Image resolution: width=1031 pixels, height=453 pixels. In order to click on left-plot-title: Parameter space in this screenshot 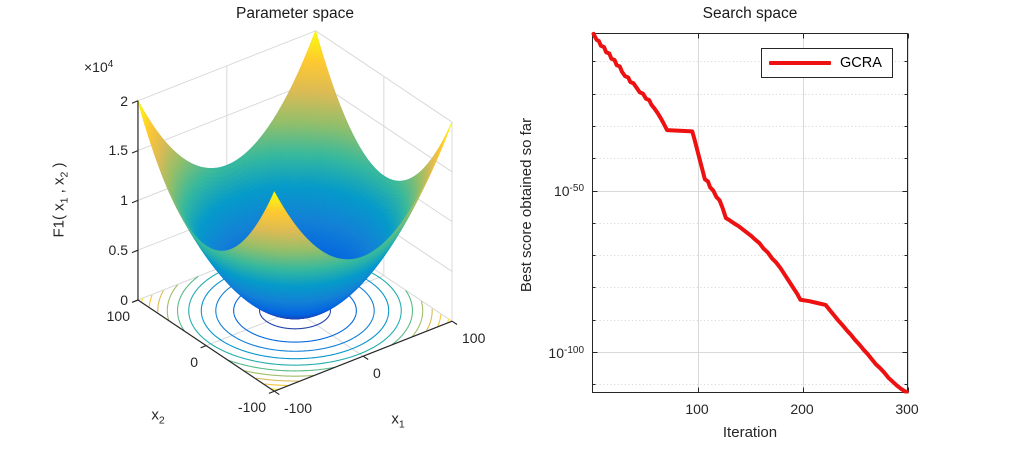, I will do `click(295, 13)`.